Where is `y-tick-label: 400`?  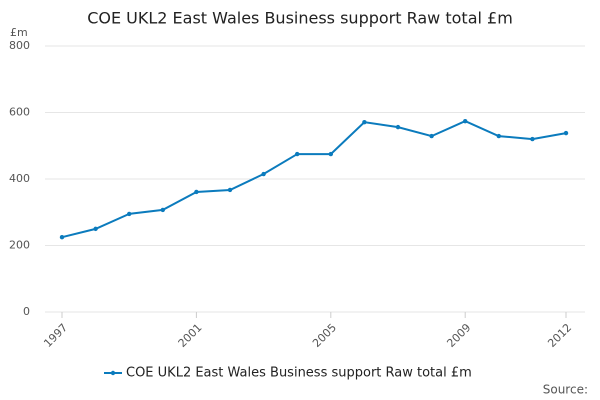
y-tick-label: 400 is located at coordinates (19, 178).